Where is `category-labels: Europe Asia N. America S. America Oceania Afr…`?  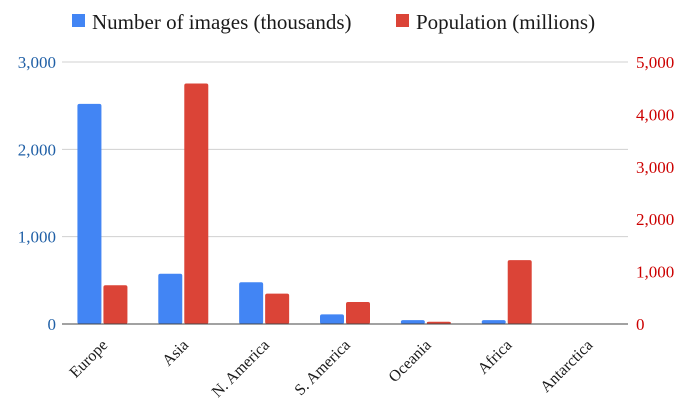 category-labels: Europe Asia N. America S. America Oceania Afr… is located at coordinates (332, 369).